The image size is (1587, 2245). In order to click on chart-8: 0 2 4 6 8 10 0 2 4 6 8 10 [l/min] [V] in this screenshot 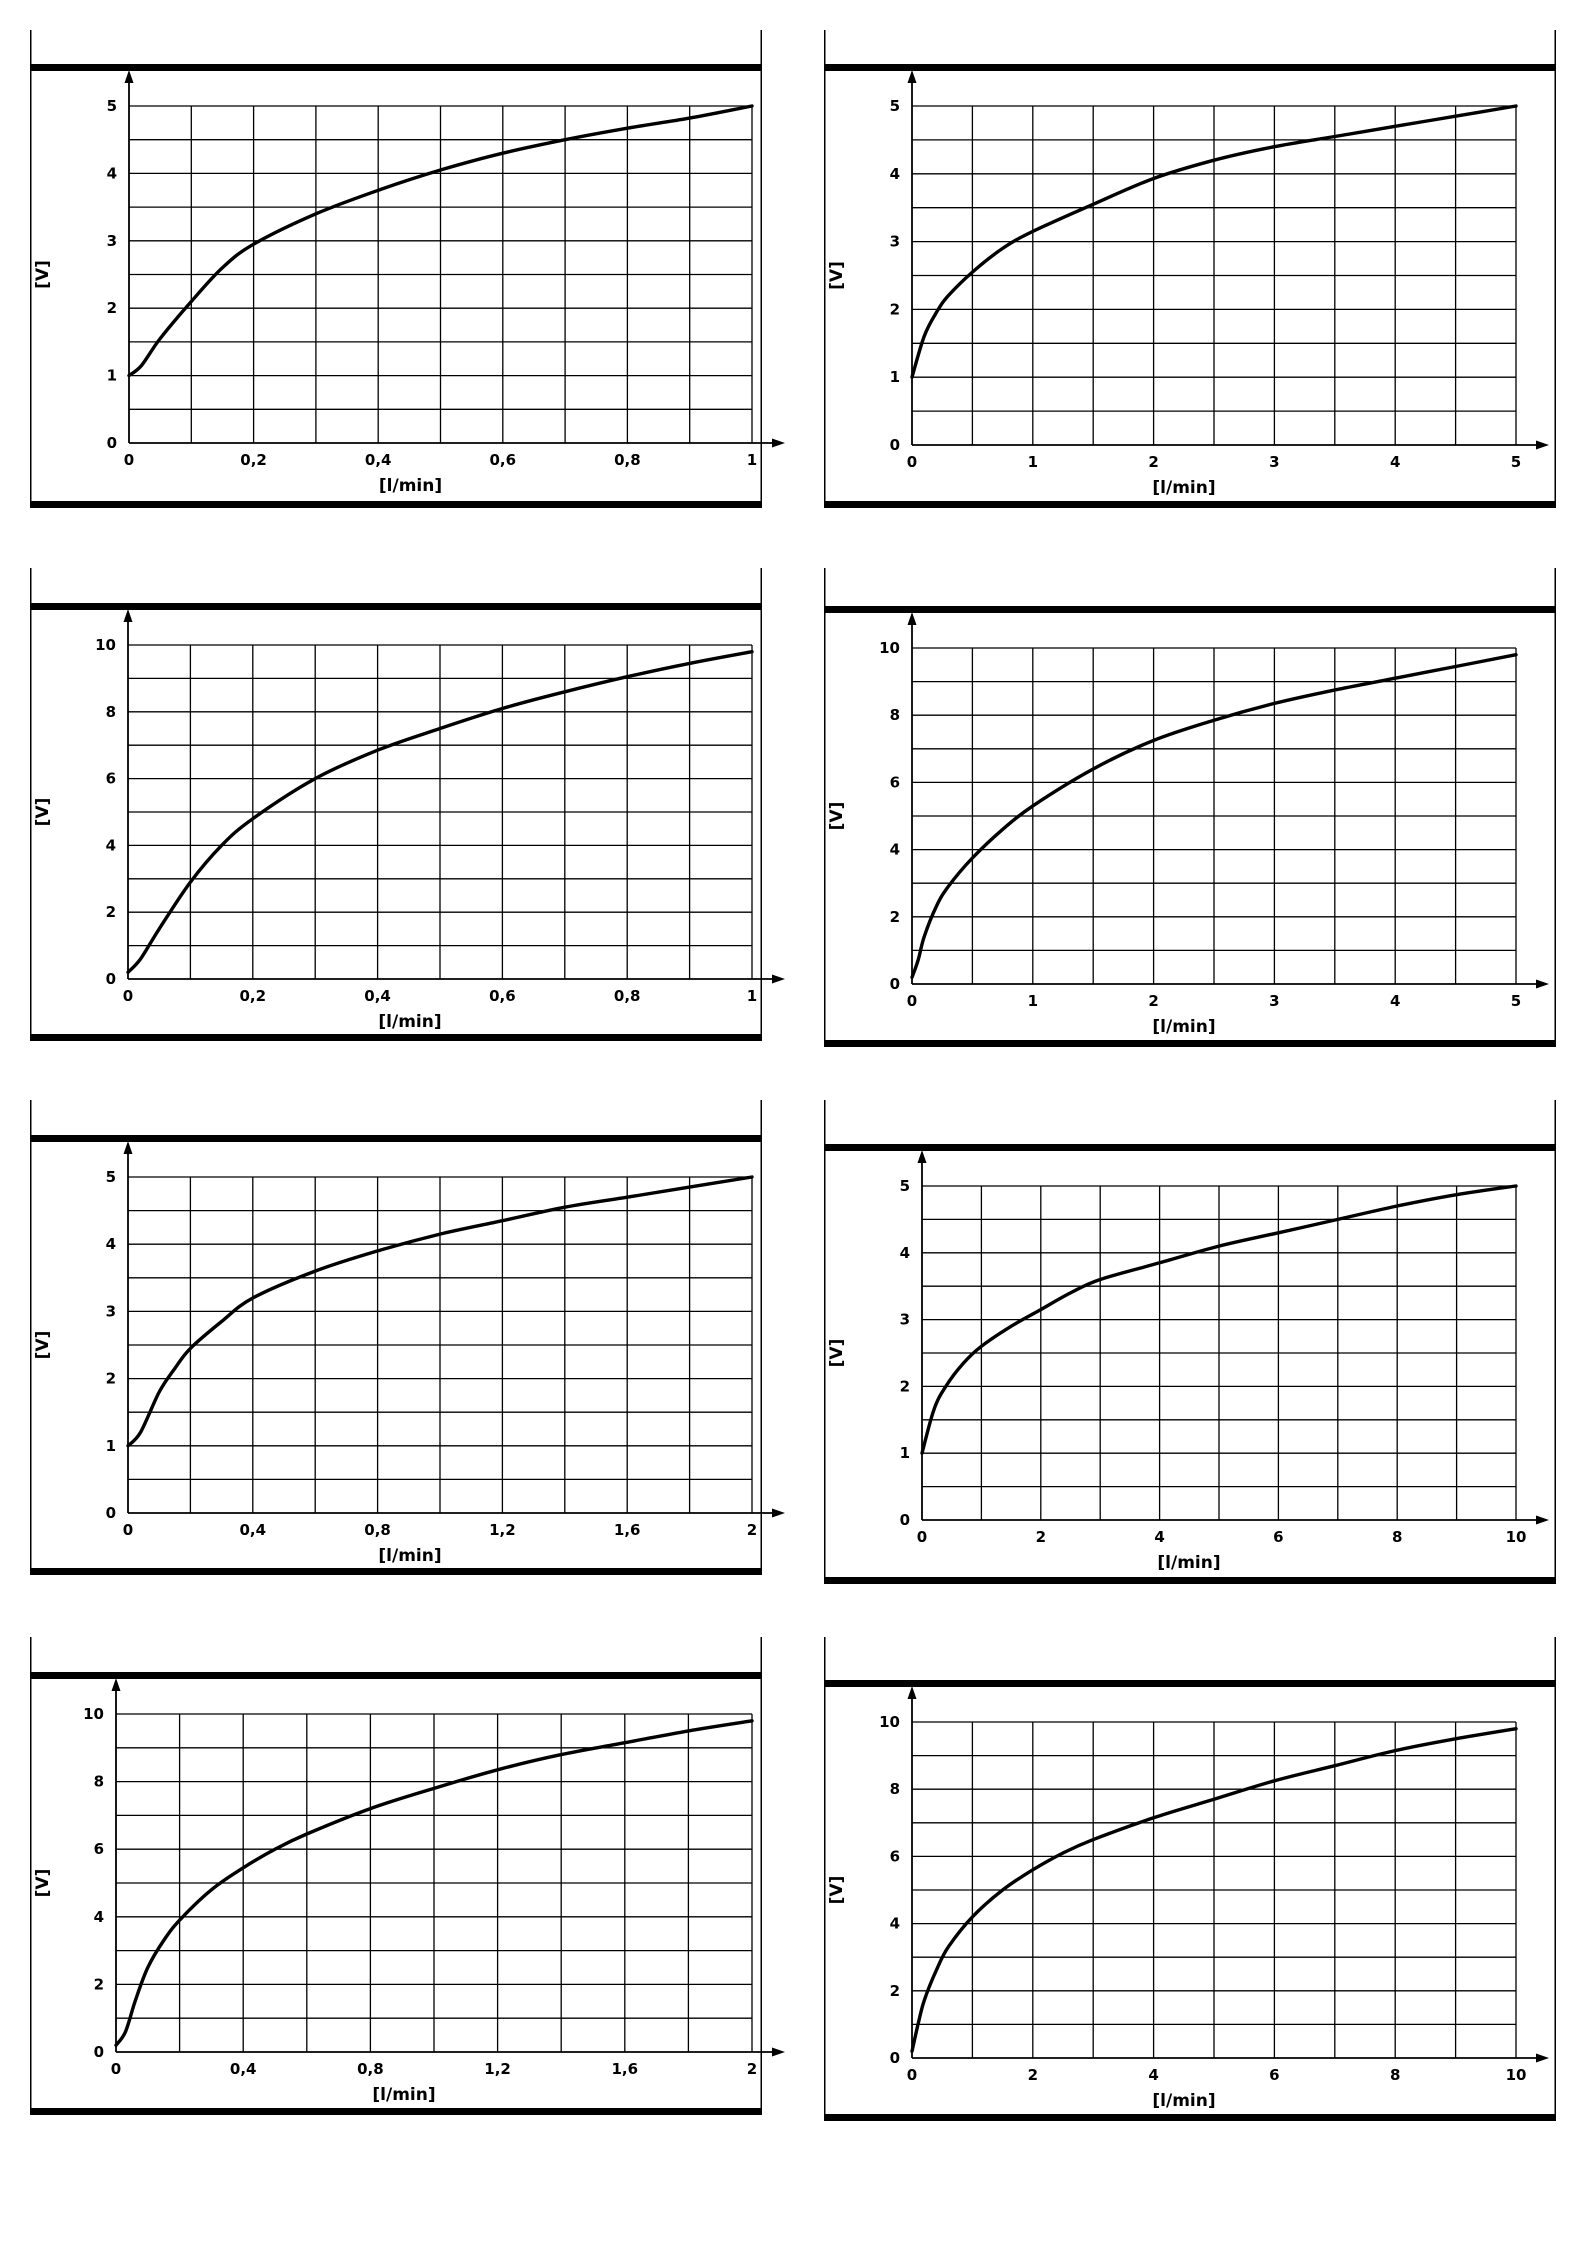, I will do `click(1190, 1879)`.